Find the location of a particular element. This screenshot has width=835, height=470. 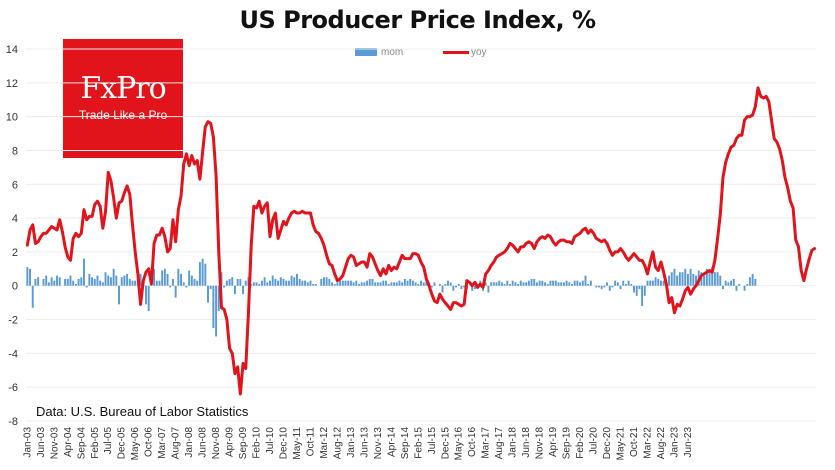

x-tick-label: Jun-13 is located at coordinates (364, 442).